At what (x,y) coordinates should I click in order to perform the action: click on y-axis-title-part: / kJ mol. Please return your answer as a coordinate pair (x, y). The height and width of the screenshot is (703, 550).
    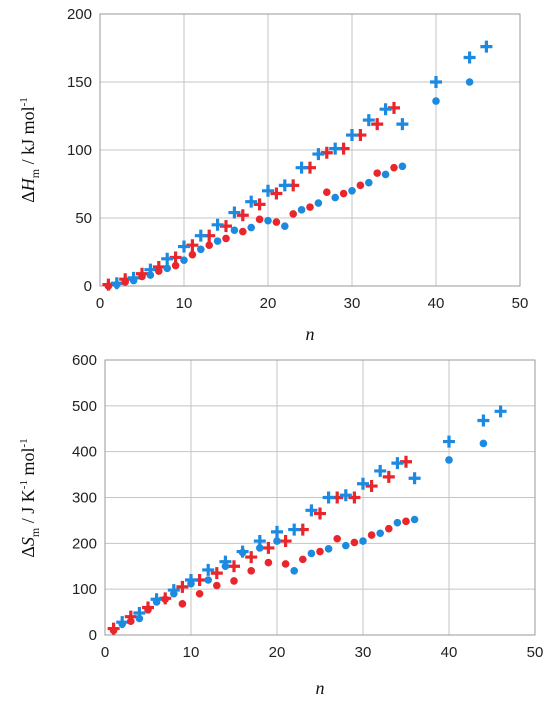
    Looking at the image, I should click on (28, 137).